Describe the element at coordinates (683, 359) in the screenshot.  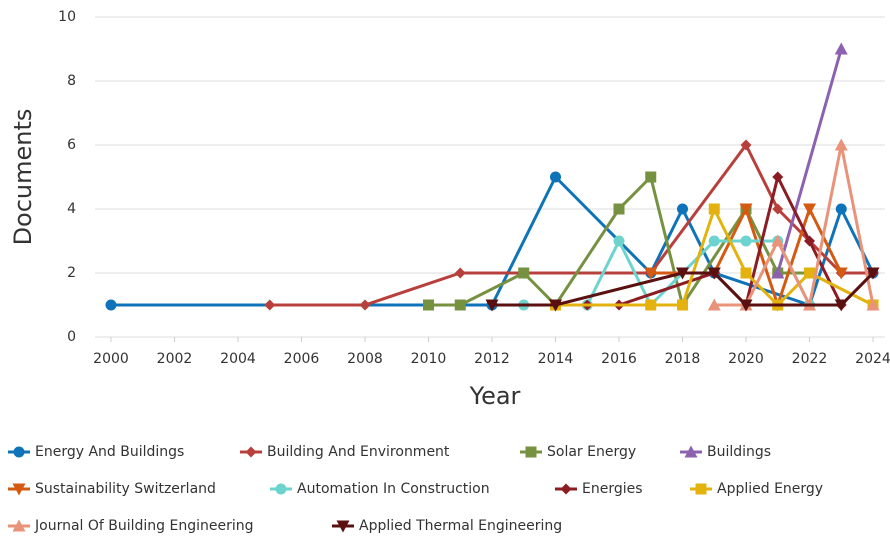
I see `x-tick-label: 2018` at that location.